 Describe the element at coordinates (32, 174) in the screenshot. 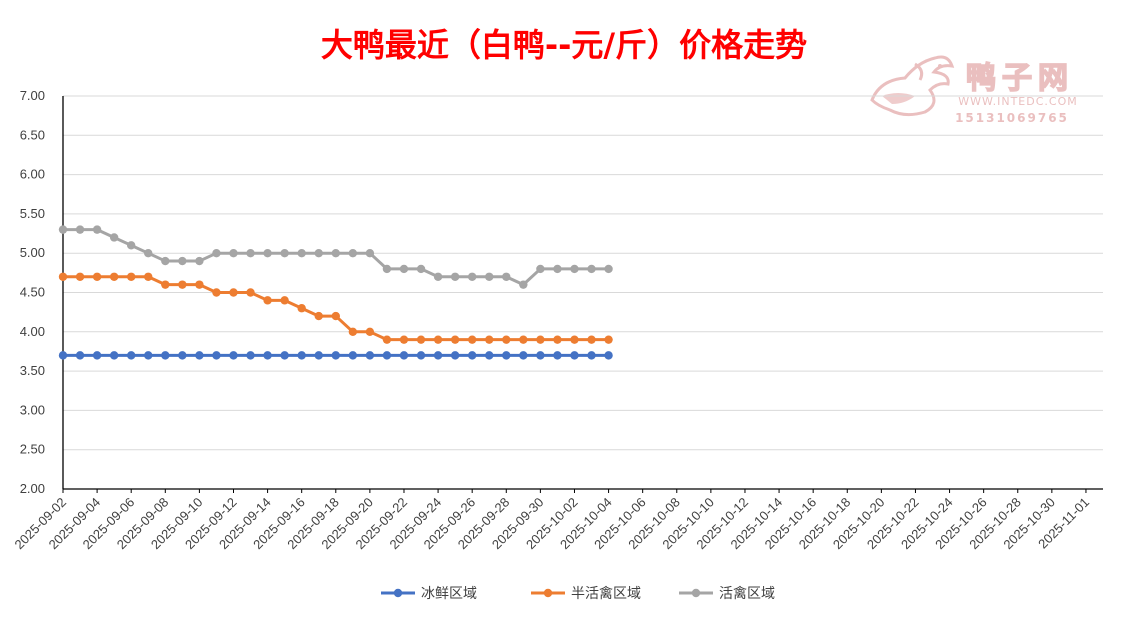

I see `y-tick-label: 6.00` at that location.